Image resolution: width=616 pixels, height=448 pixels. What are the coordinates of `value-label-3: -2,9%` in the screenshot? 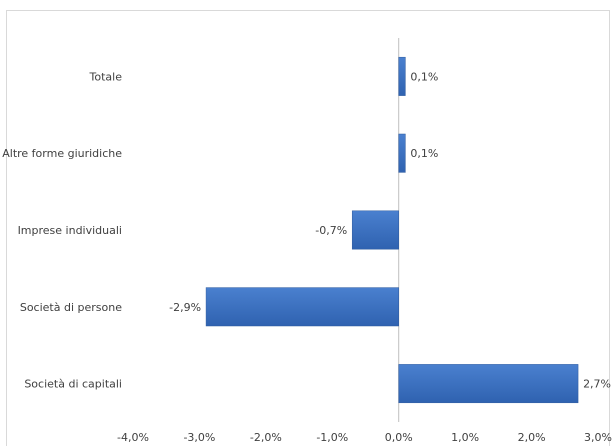 It's located at (185, 307).